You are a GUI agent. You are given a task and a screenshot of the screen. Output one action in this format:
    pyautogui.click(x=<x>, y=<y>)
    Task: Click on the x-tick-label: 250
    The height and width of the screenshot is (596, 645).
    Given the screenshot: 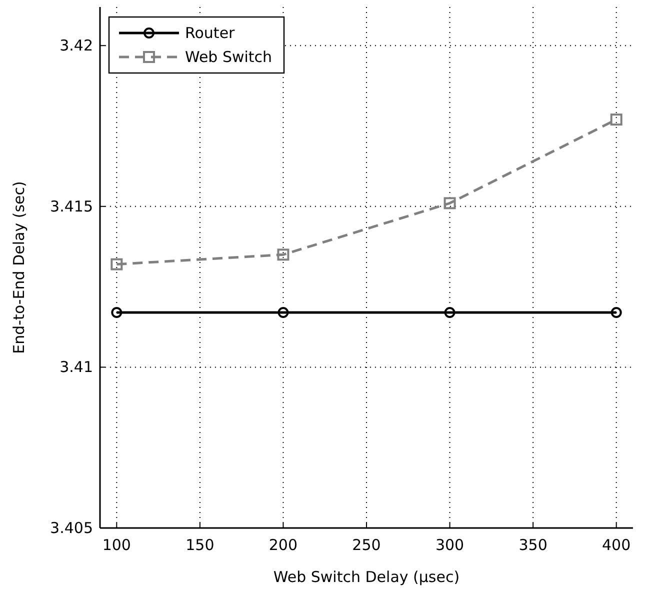 What is the action you would take?
    pyautogui.click(x=366, y=545)
    